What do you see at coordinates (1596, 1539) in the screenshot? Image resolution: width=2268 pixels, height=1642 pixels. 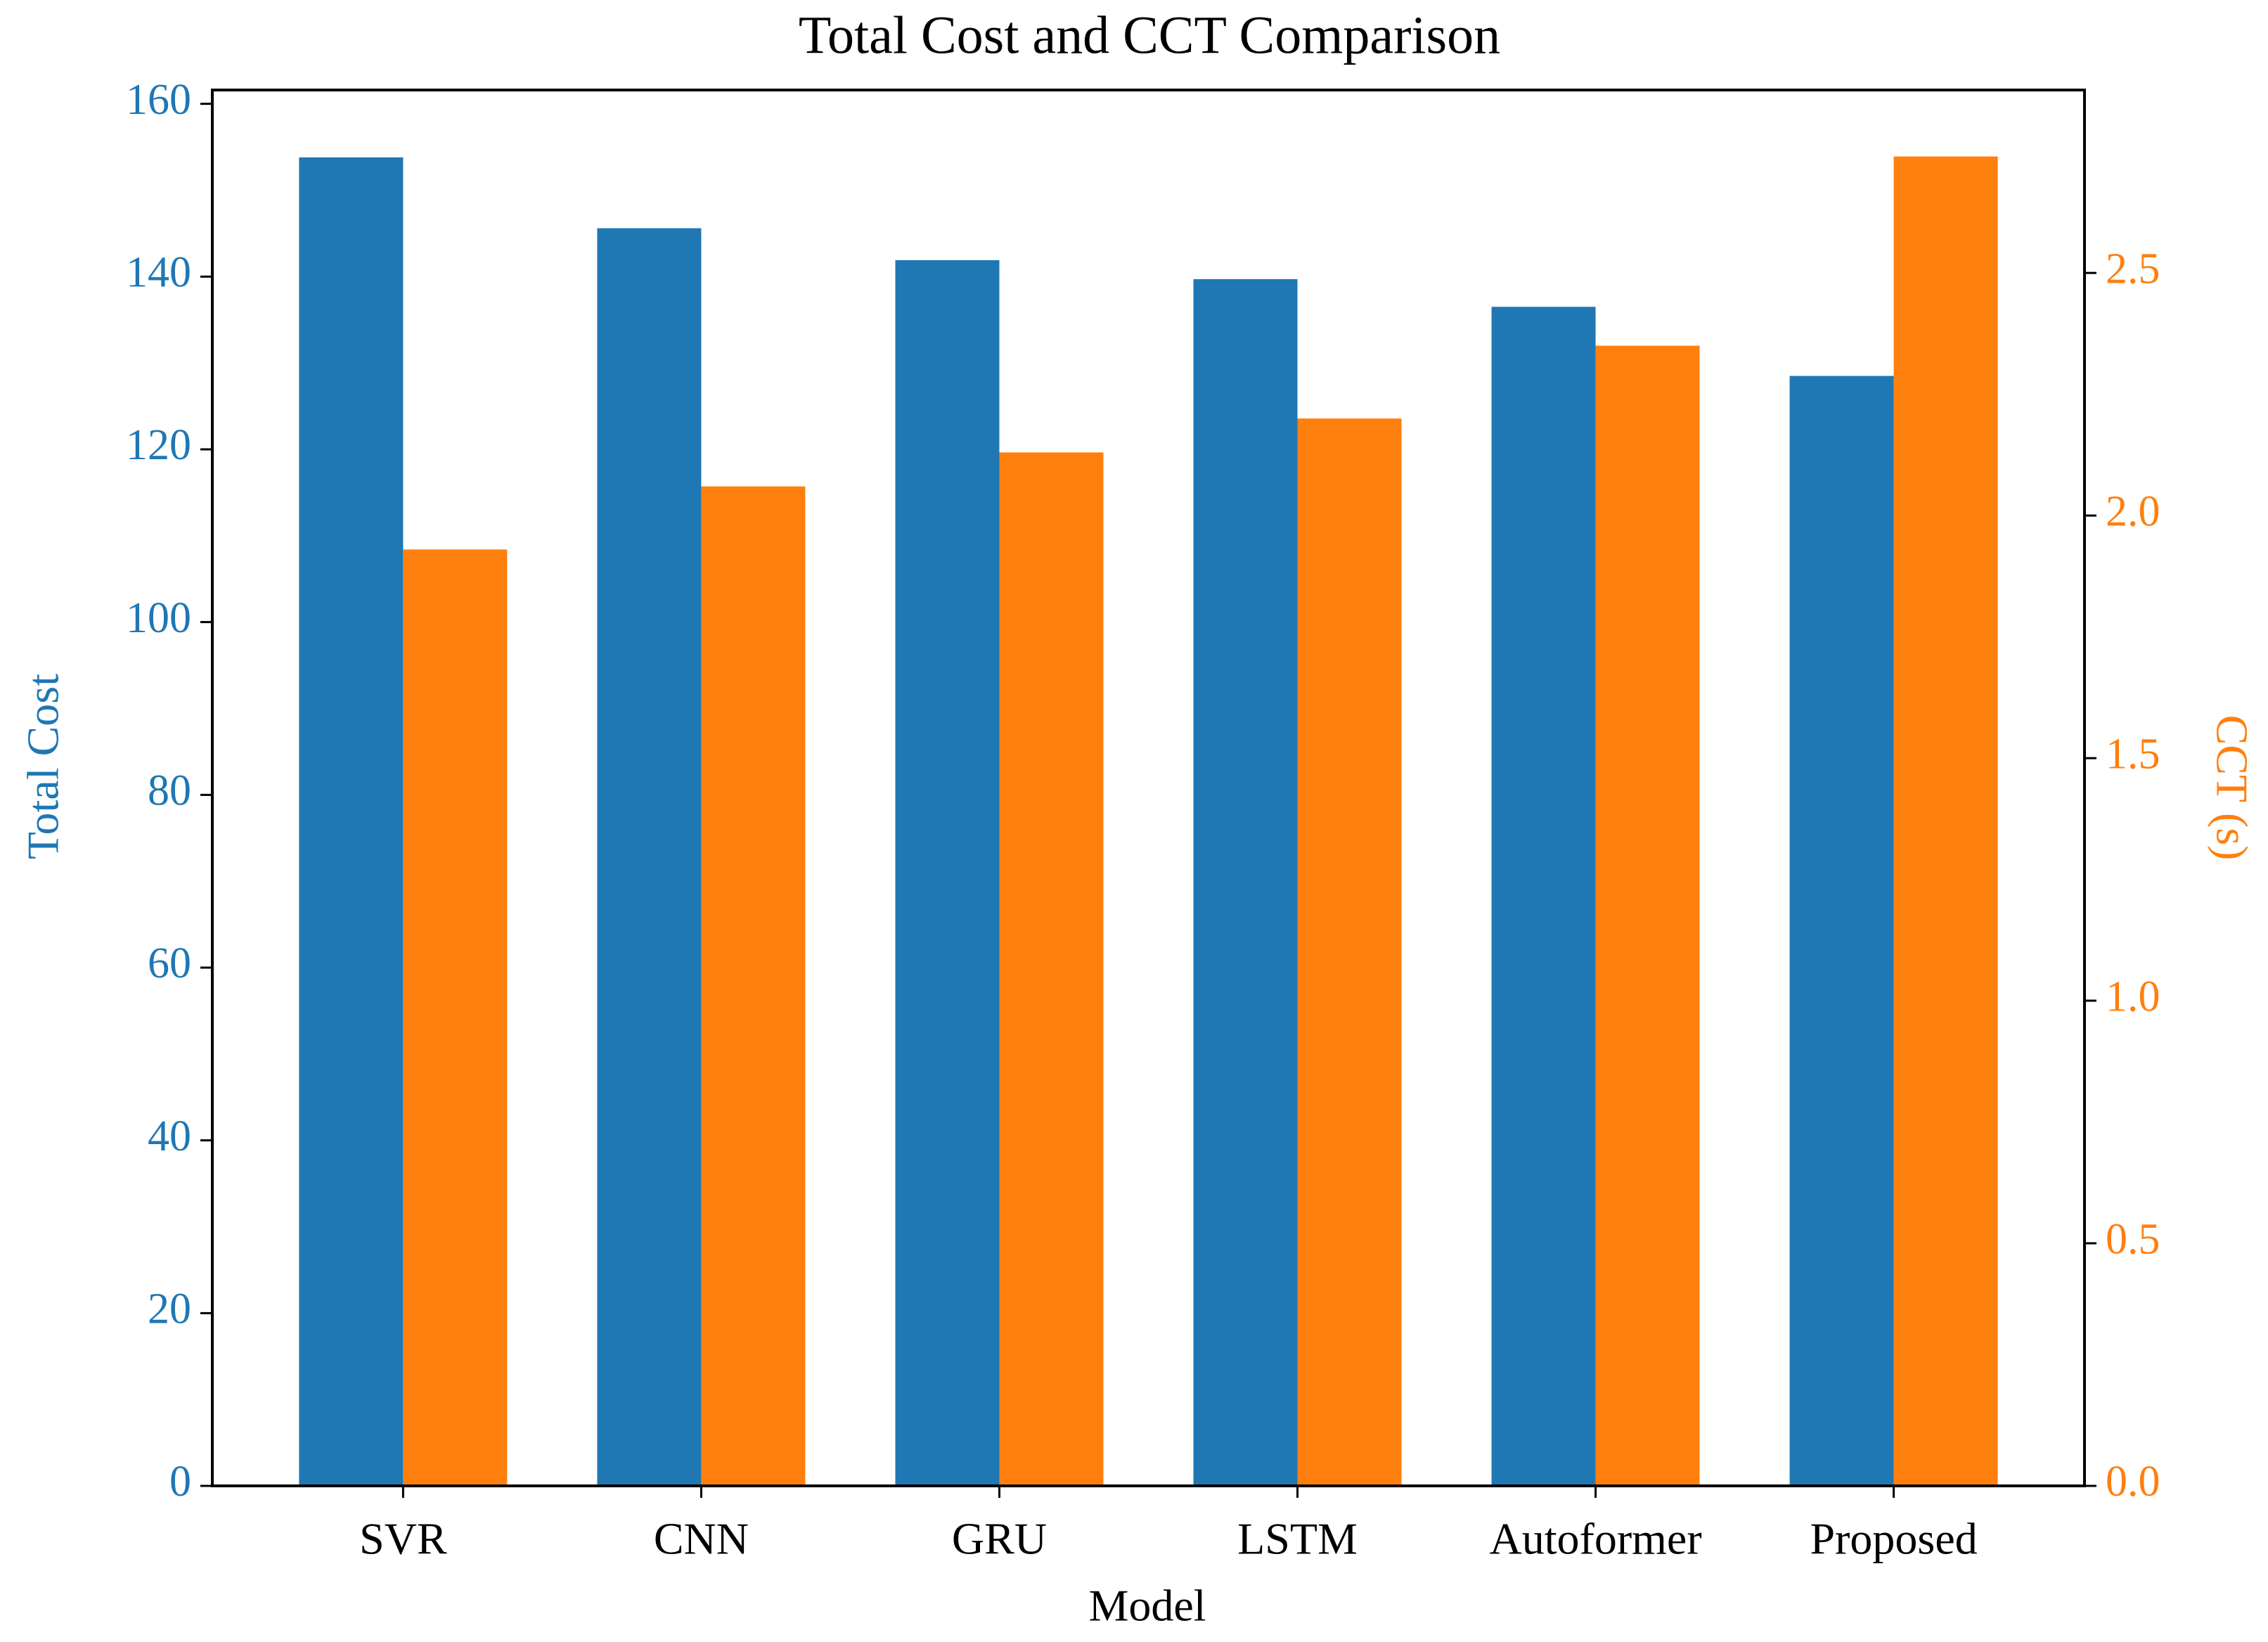 I see `x-tick-label: Autoformer` at bounding box center [1596, 1539].